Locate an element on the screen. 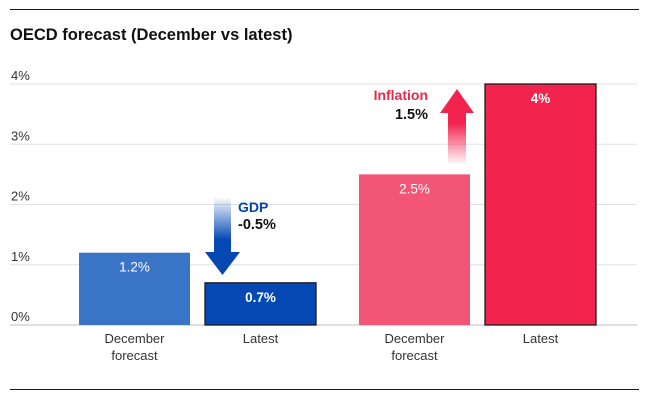  y-tick-label: 1% is located at coordinates (20, 256).